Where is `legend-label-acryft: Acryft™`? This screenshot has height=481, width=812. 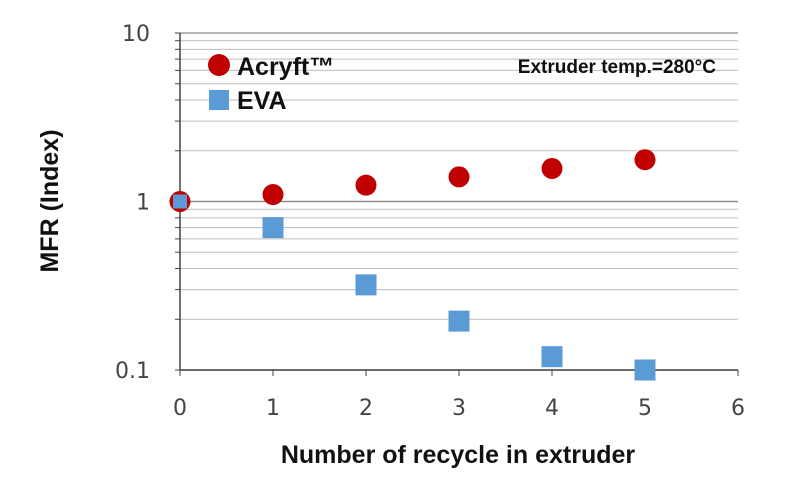 legend-label-acryft: Acryft™ is located at coordinates (285, 67).